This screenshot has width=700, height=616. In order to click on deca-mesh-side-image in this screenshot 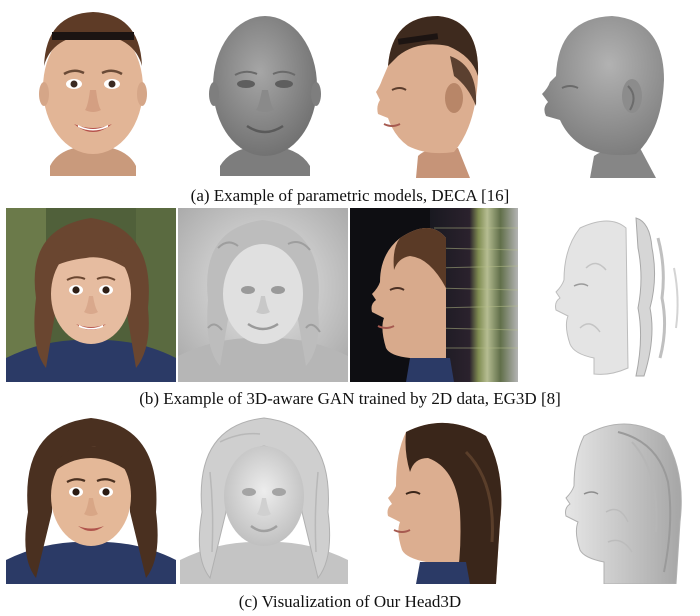, I will do `click(601, 92)`.